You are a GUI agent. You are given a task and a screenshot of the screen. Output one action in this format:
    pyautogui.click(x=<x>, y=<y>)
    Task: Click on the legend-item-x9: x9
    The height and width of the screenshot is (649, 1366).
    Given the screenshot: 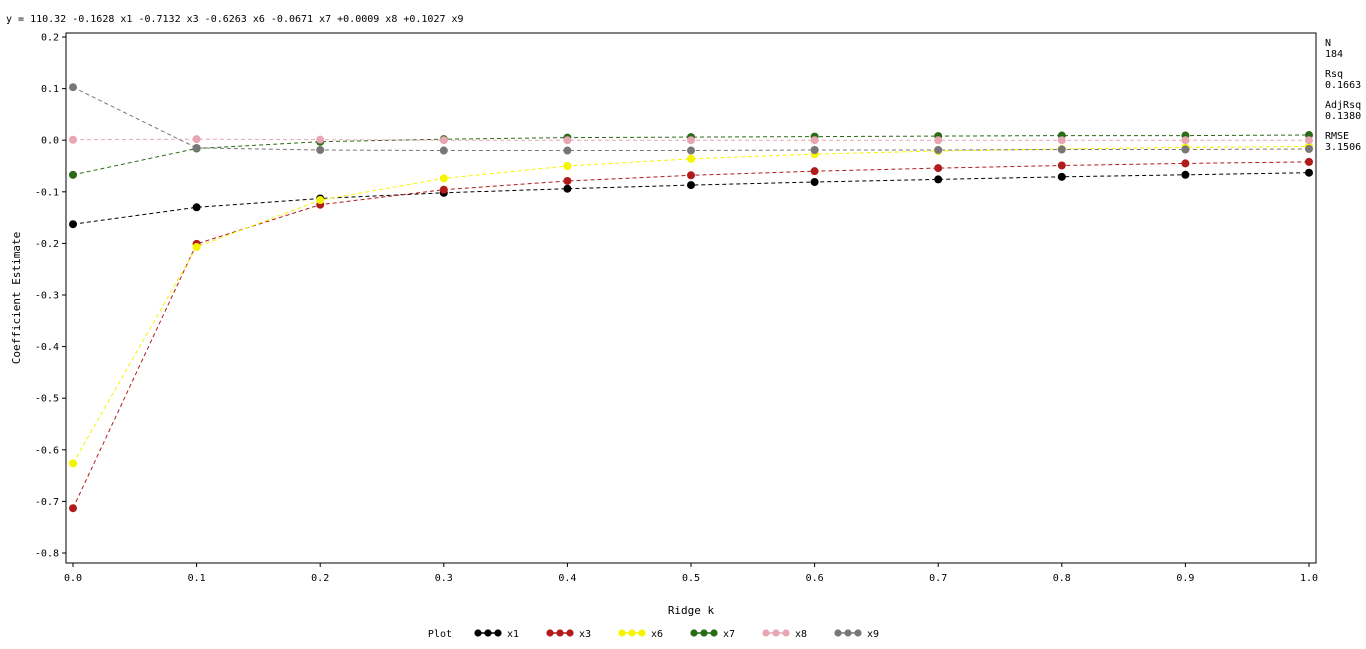 What is the action you would take?
    pyautogui.click(x=856, y=634)
    